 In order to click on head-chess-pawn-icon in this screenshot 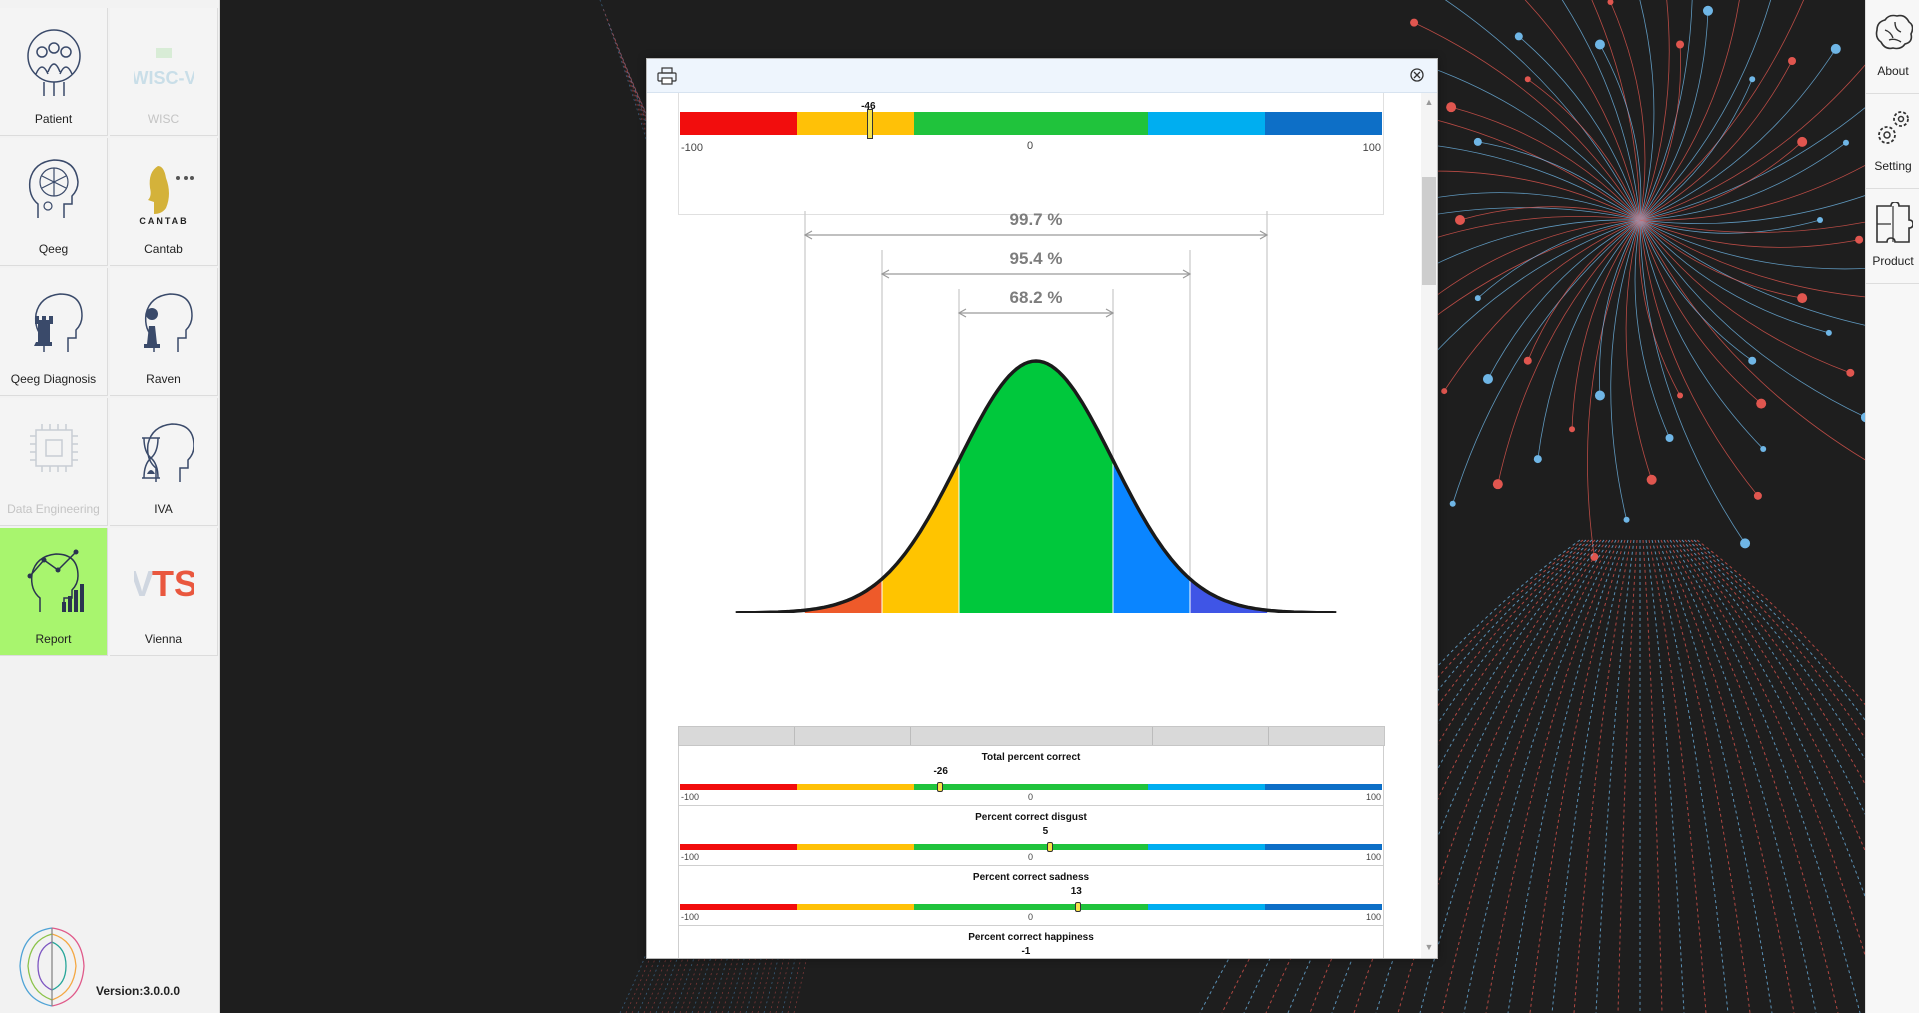, I will do `click(168, 322)`.